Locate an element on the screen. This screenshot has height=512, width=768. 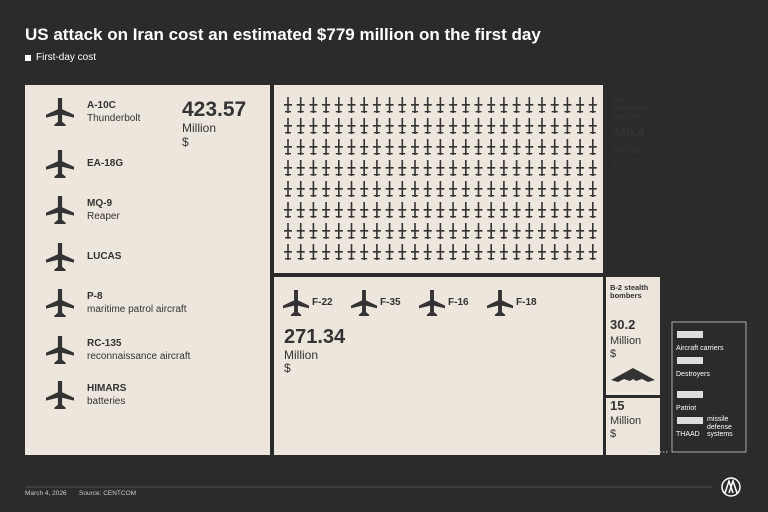
asset-name: Aircraft carriers is located at coordinates (700, 348).